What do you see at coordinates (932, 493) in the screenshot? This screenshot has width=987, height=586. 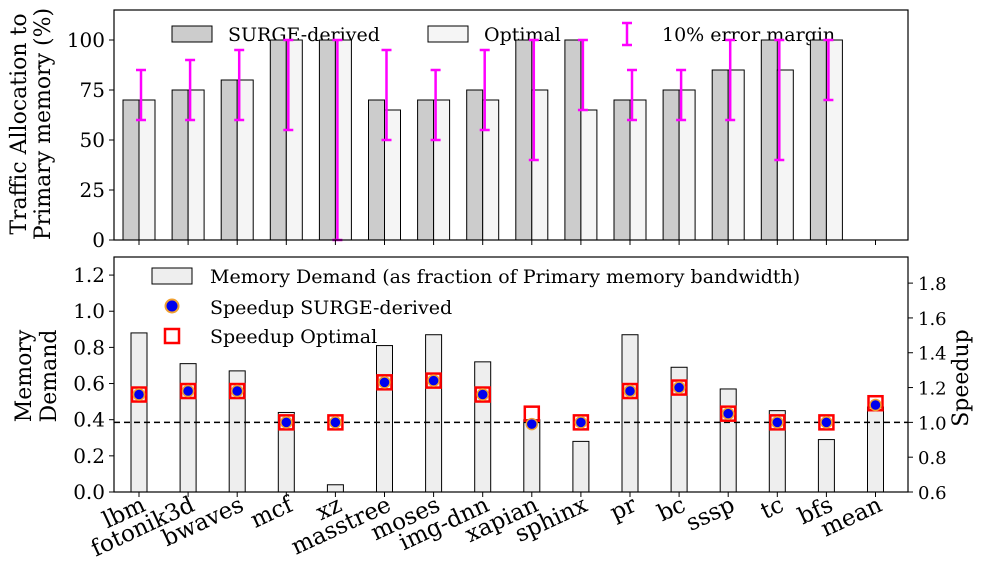 I see `bottom-ytick-right-label: 0.6` at bounding box center [932, 493].